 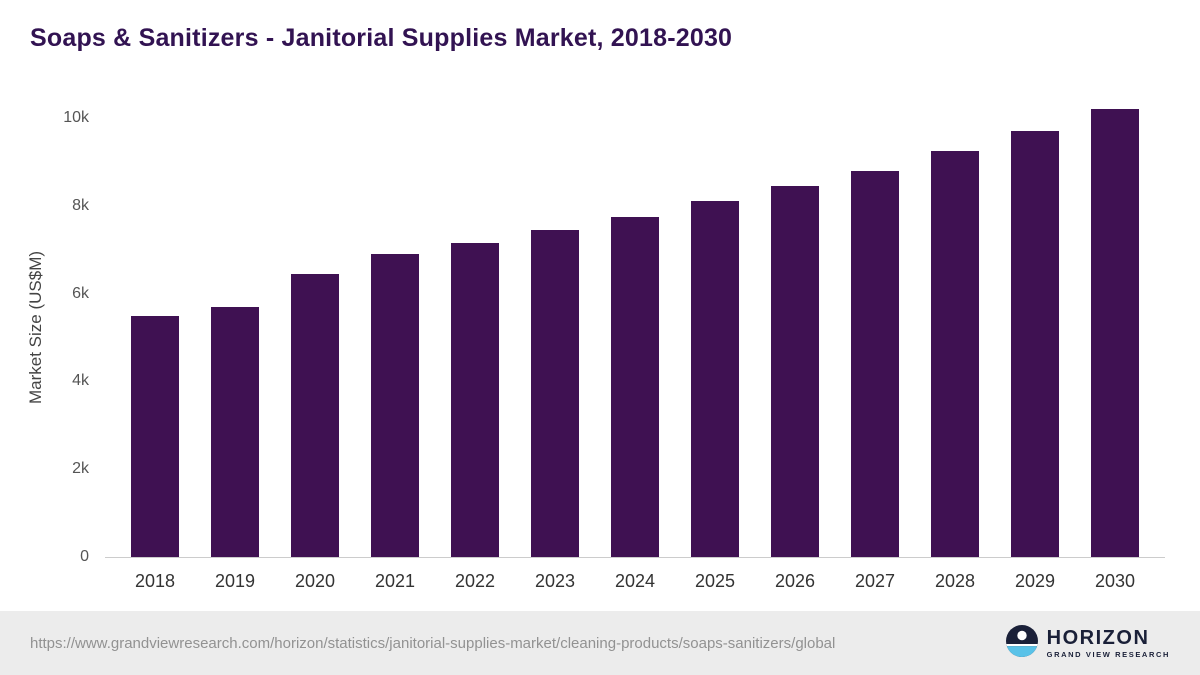 What do you see at coordinates (76, 117) in the screenshot?
I see `y-tick-label: 10k` at bounding box center [76, 117].